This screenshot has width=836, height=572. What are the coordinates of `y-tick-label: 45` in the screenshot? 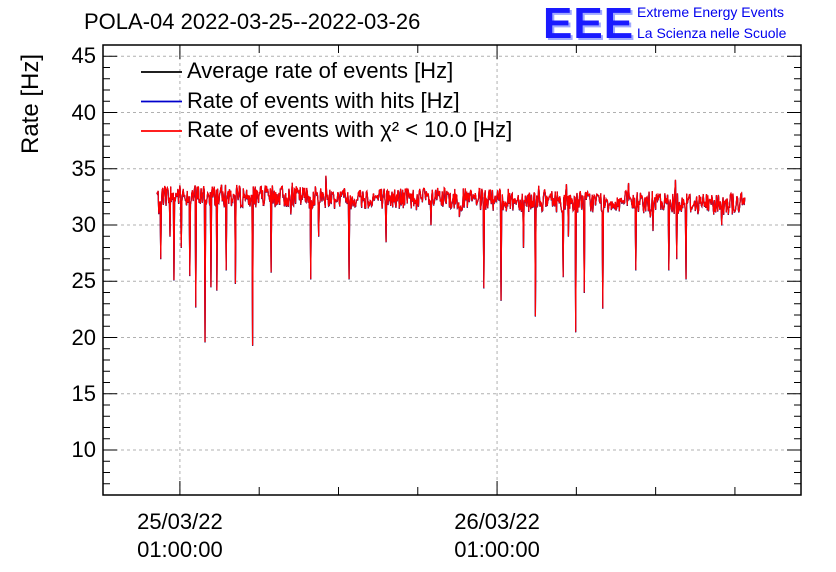 It's located at (83, 56).